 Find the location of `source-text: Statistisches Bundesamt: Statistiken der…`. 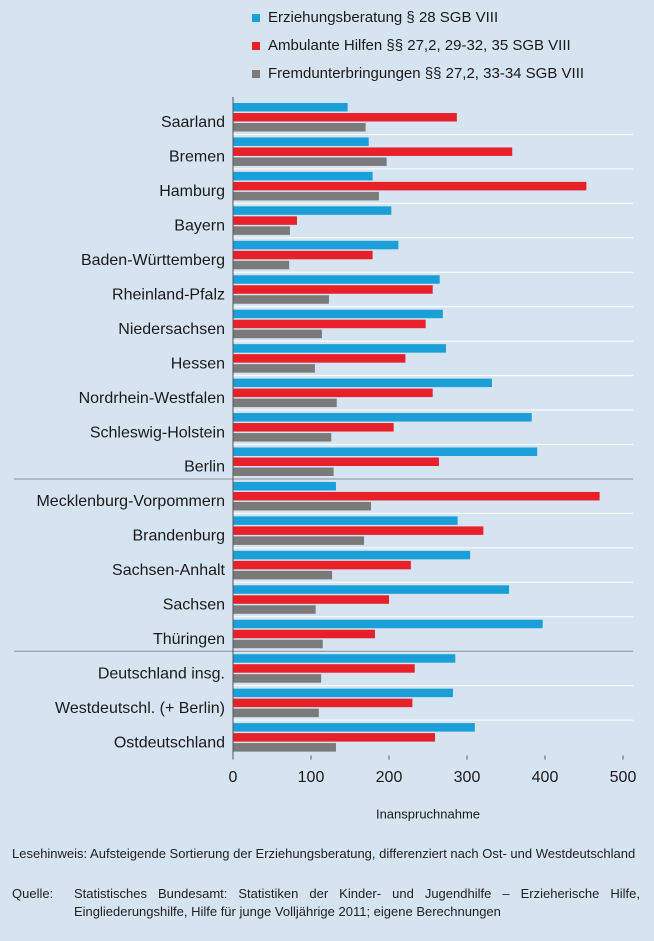

source-text: Statistisches Bundesamt: Statistiken der… is located at coordinates (357, 902).